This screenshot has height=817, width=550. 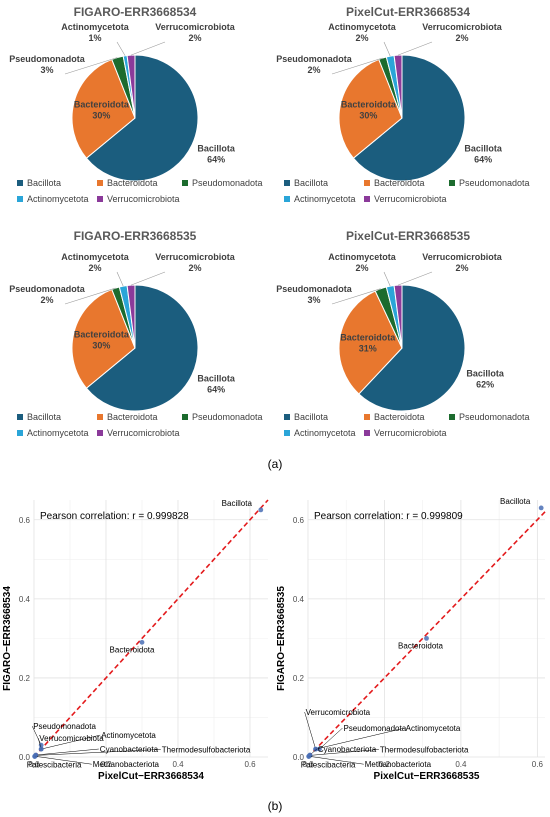 What do you see at coordinates (420, 645) in the screenshot?
I see `point-label: Bacteroidota` at bounding box center [420, 645].